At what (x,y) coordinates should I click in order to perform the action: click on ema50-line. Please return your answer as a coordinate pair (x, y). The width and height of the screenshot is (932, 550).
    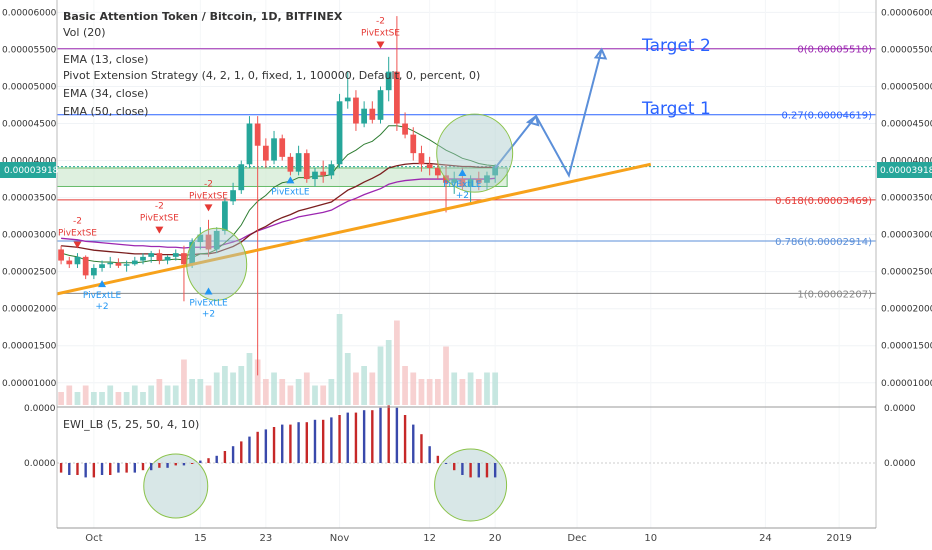
    Looking at the image, I should click on (278, 213).